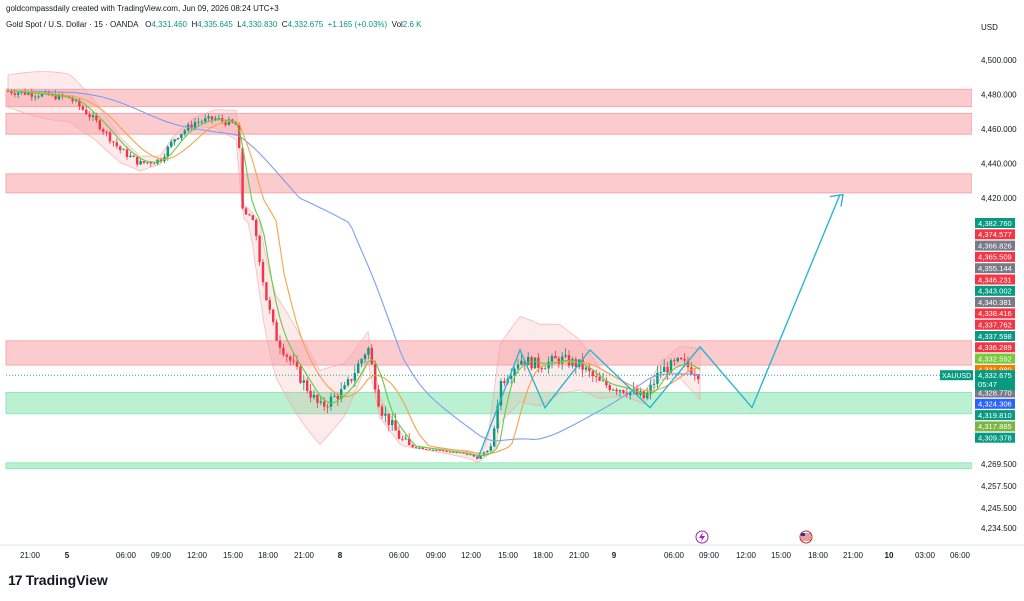  I want to click on price-label-text: 4,331.980, so click(995, 370).